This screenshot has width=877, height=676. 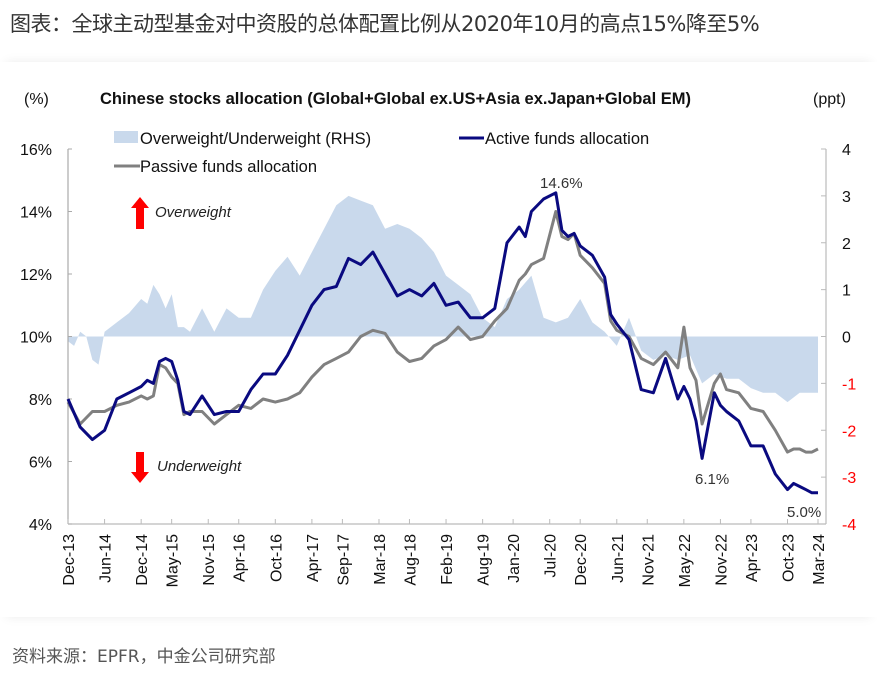 What do you see at coordinates (752, 558) in the screenshot?
I see `x-tick-label: Apr-23` at bounding box center [752, 558].